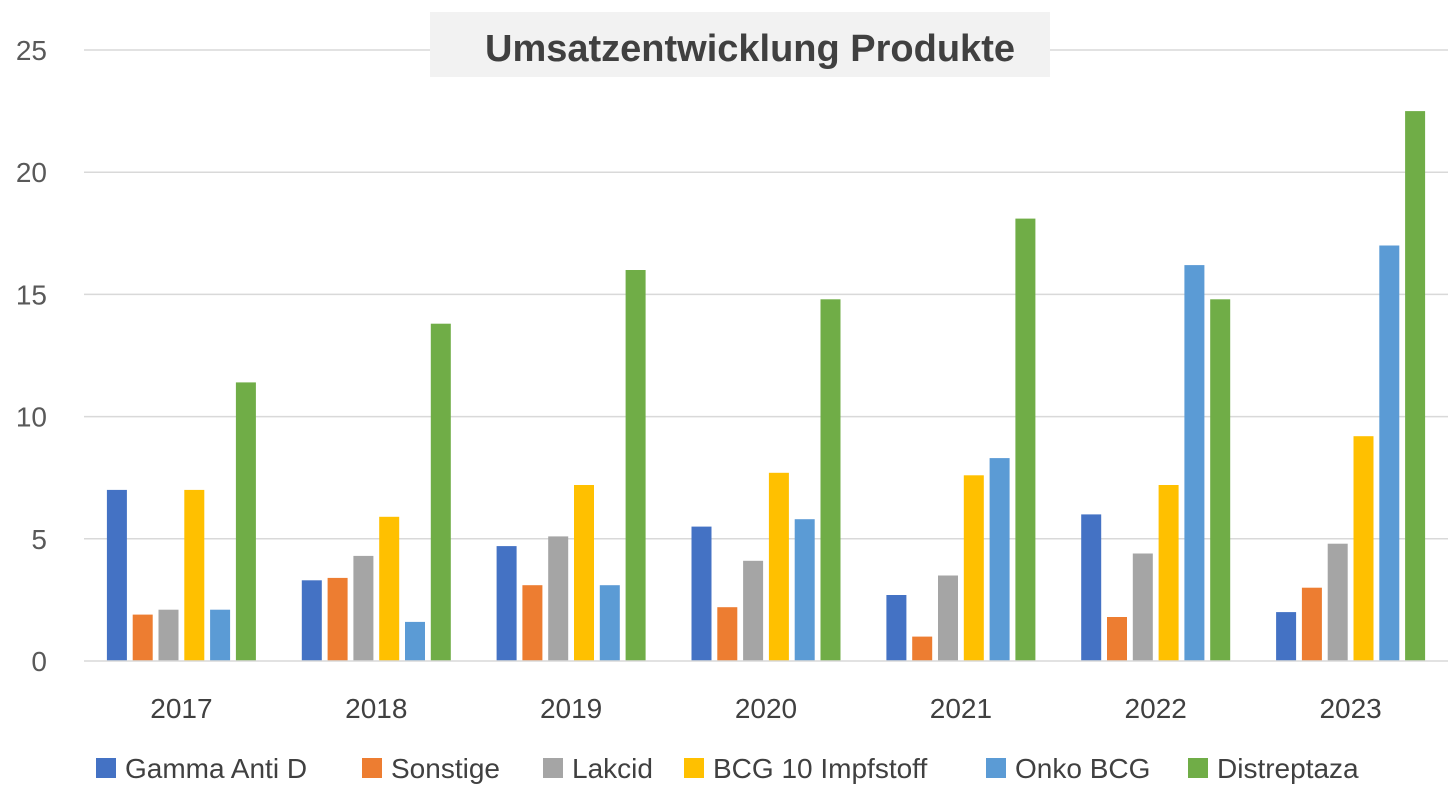 This screenshot has width=1456, height=796. Describe the element at coordinates (1286, 636) in the screenshot. I see `bar-gamma-anti-d-2023` at that location.